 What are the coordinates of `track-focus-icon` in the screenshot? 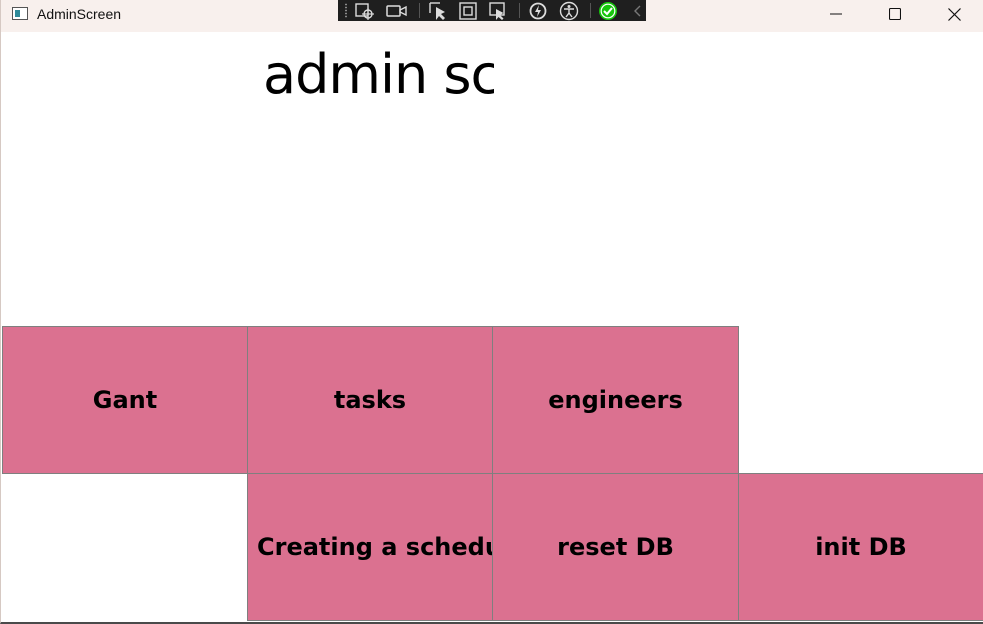 It's located at (498, 10).